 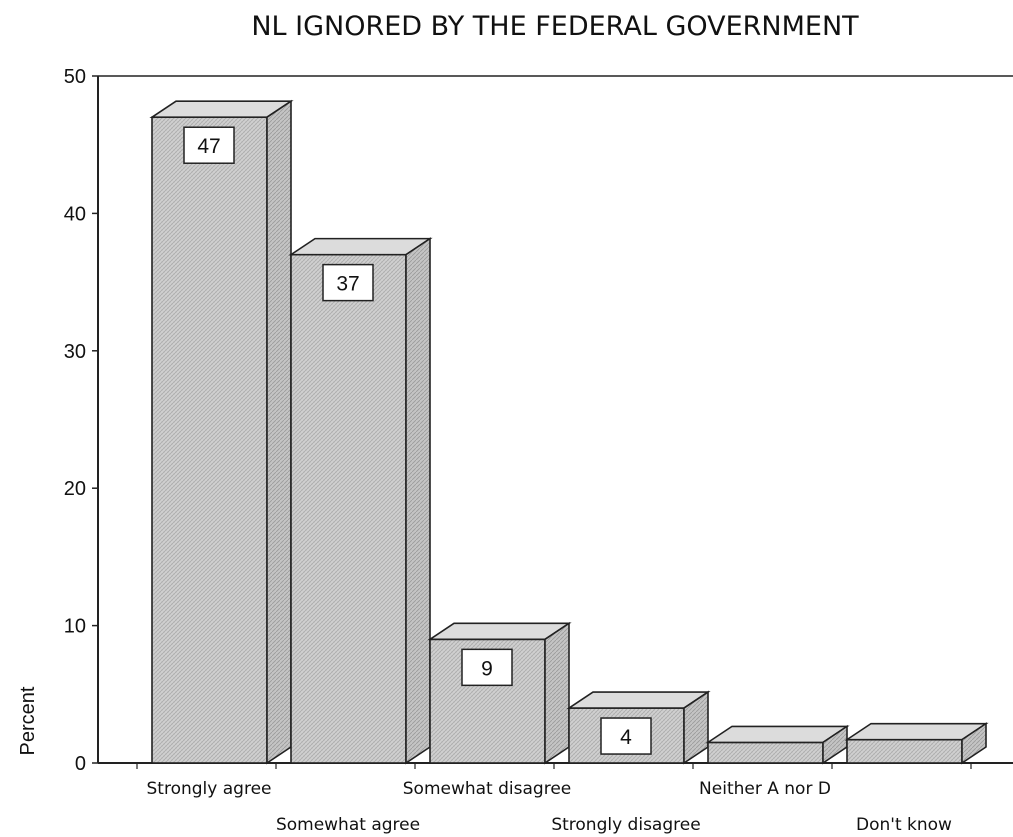 I want to click on bar: 47, so click(x=221, y=432).